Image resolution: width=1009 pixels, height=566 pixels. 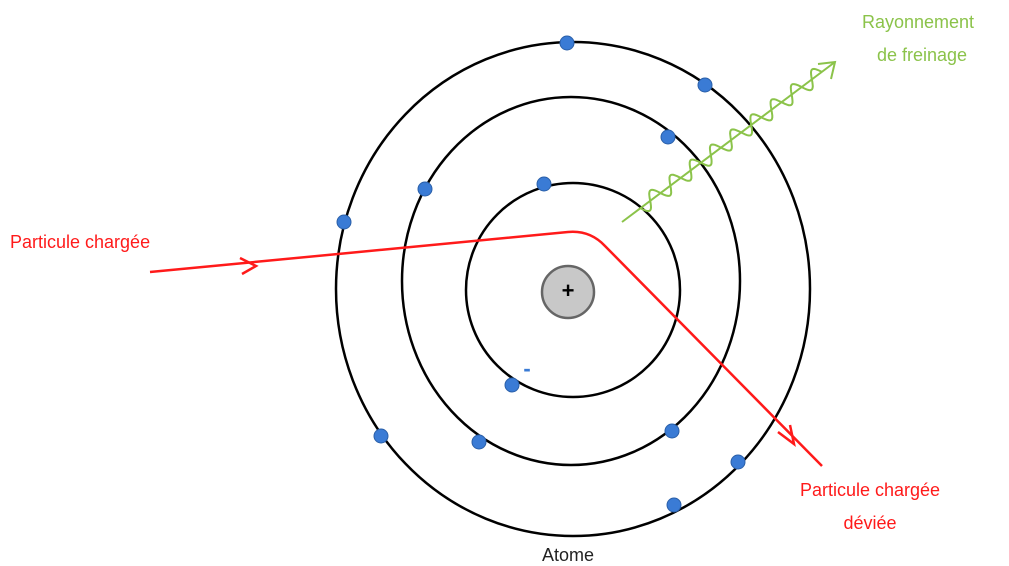 I want to click on radiation-wave, so click(x=731, y=140).